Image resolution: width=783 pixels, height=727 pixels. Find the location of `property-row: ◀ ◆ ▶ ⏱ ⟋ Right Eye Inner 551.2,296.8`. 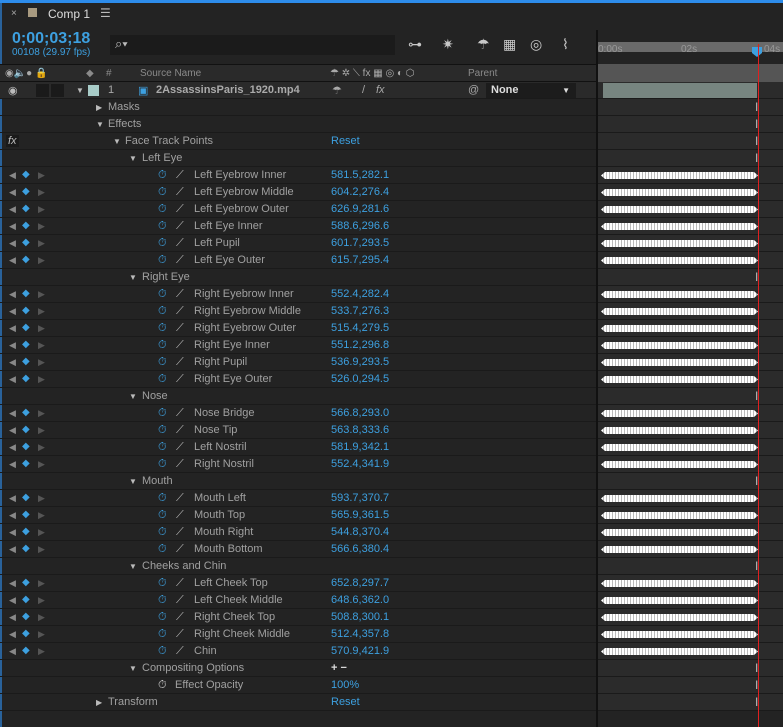

property-row: ◀ ◆ ▶ ⏱ ⟋ Right Eye Inner 551.2,296.8 is located at coordinates (298, 345).